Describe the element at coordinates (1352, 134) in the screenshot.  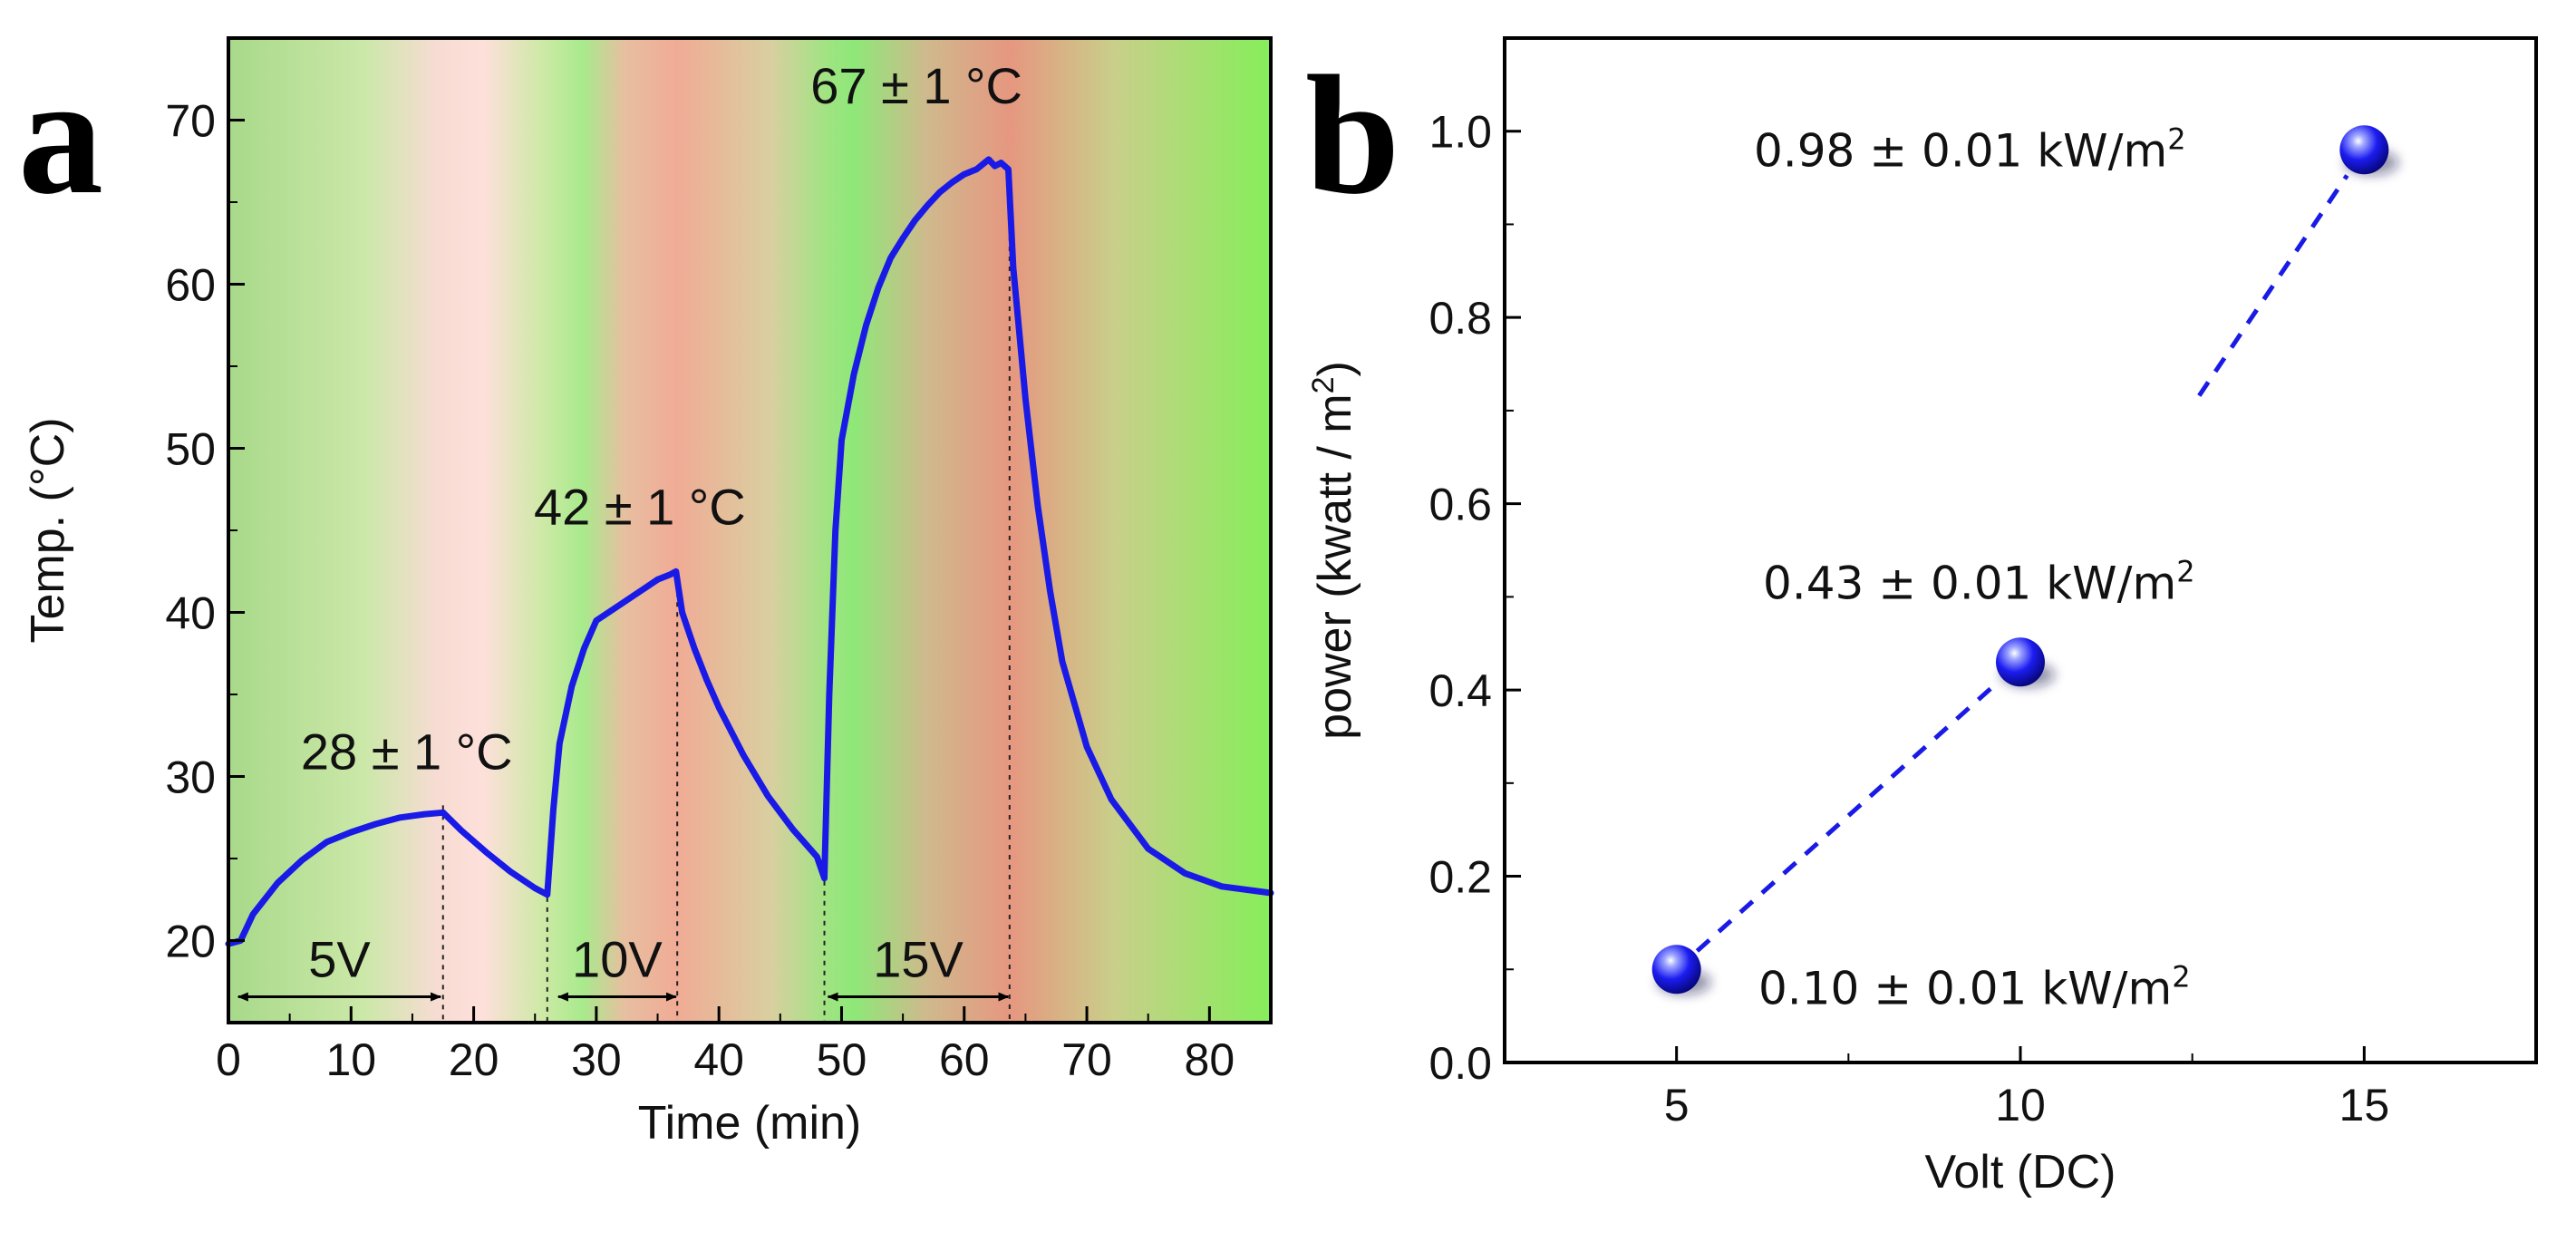
I see `panel-b-letter: b` at that location.